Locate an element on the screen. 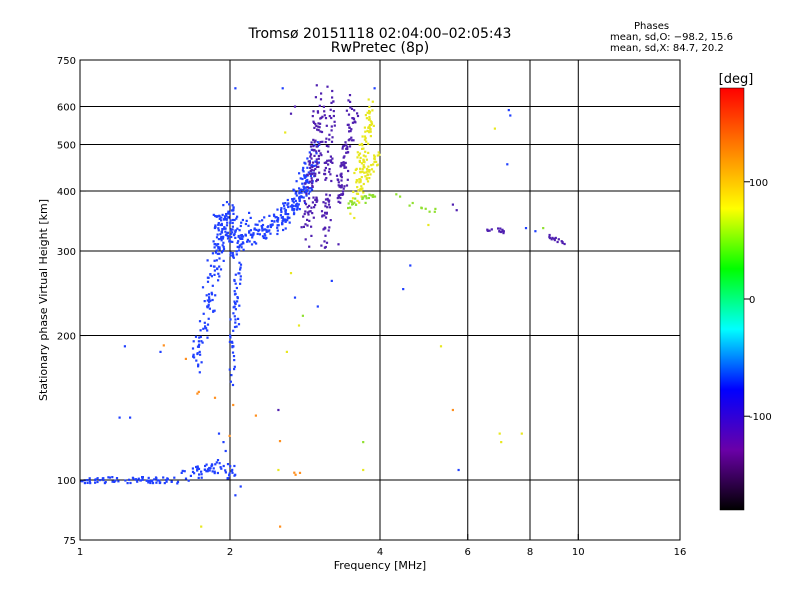 The height and width of the screenshot is (600, 800). y-tick-label: 600 is located at coordinates (66, 108).